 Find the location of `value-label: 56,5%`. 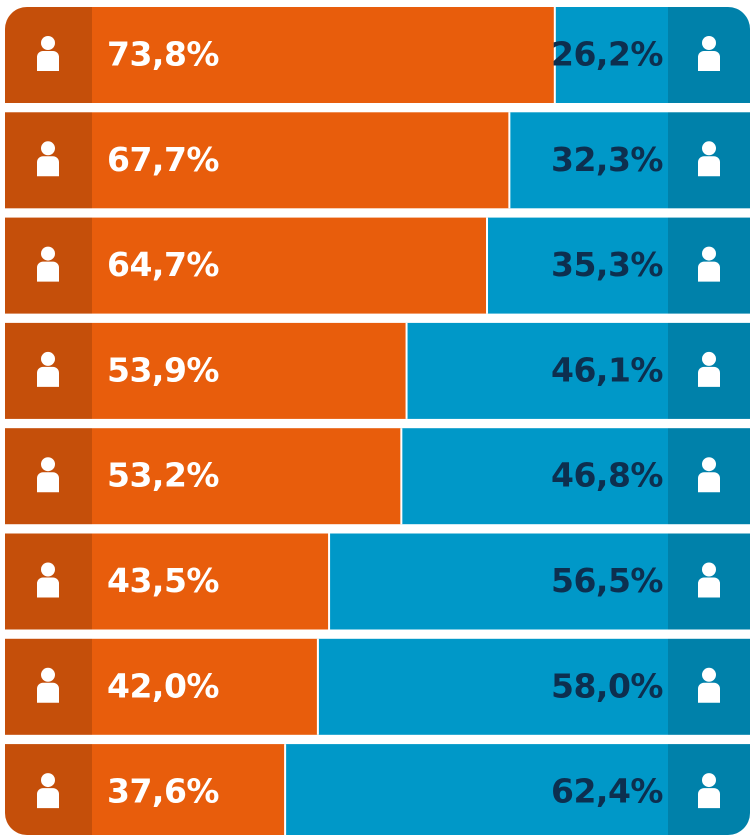

value-label: 56,5% is located at coordinates (607, 580).